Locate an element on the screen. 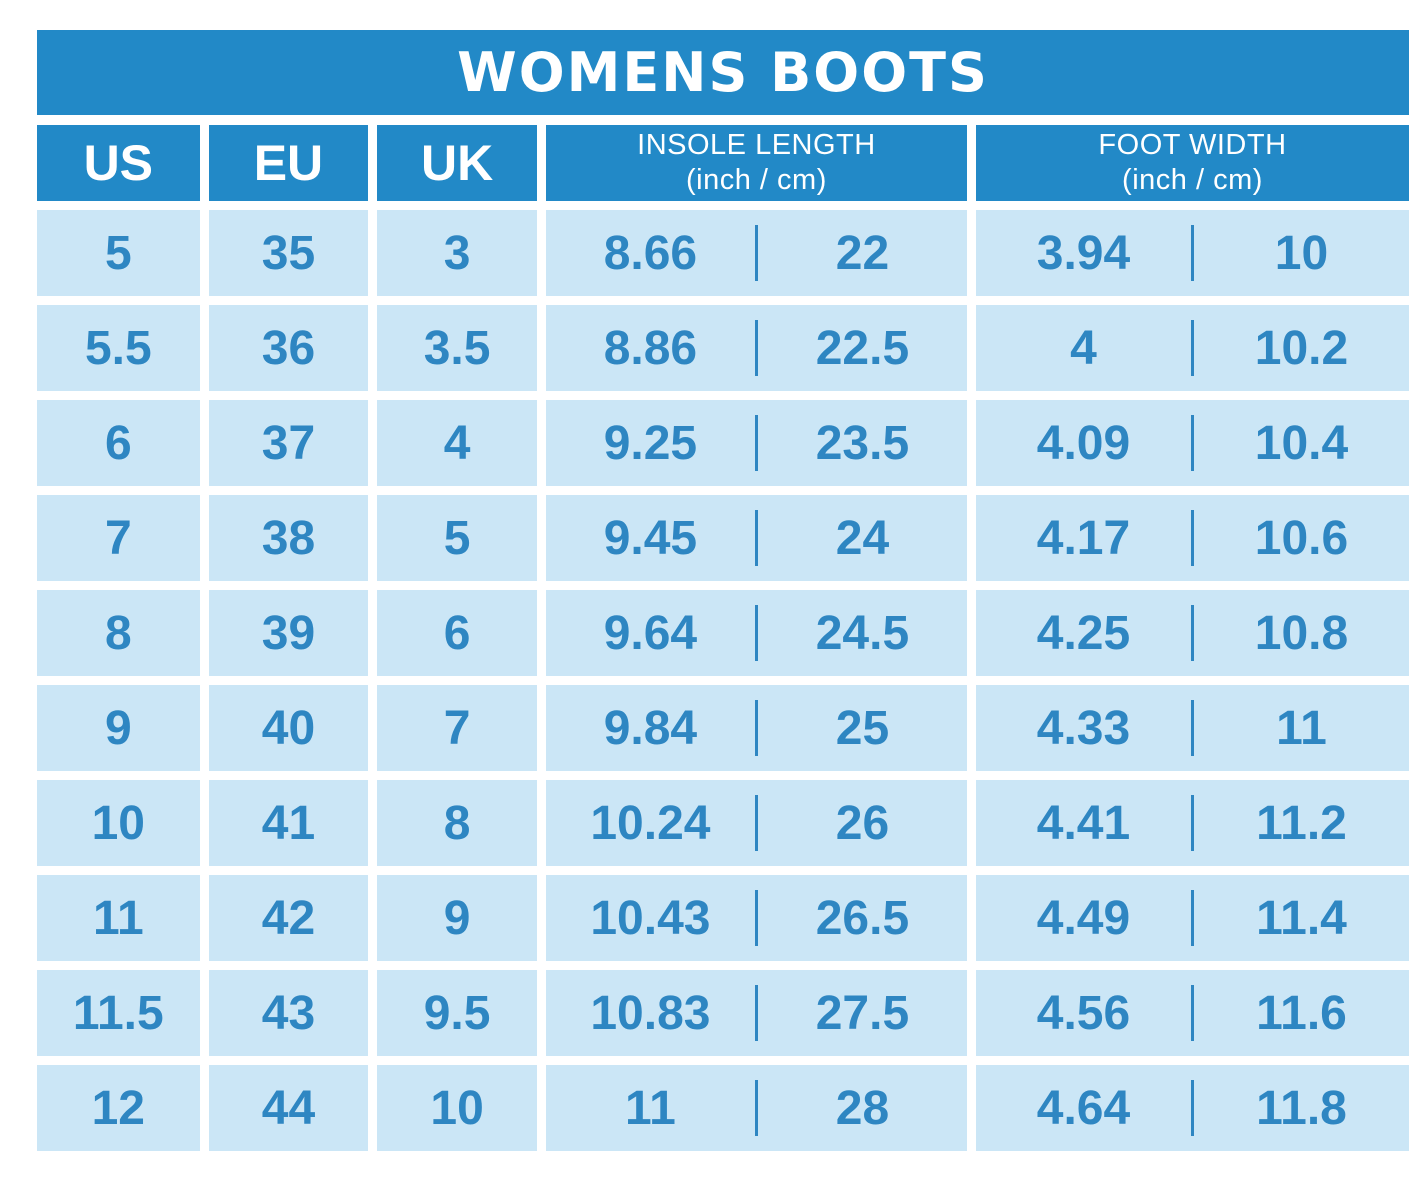 This screenshot has height=1194, width=1428. insole-length-cell: 9.45 24 is located at coordinates (756, 538).